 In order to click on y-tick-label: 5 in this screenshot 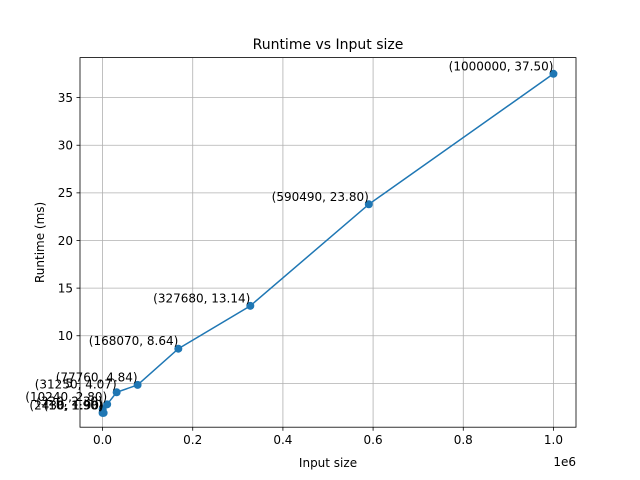, I will do `click(69, 384)`.